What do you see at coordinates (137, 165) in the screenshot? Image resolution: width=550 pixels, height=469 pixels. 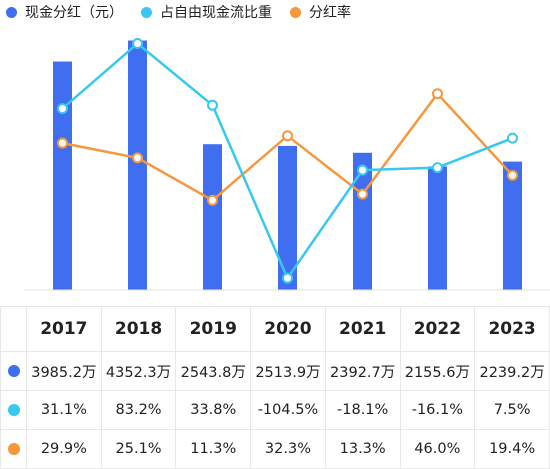 I see `bar-2018` at bounding box center [137, 165].